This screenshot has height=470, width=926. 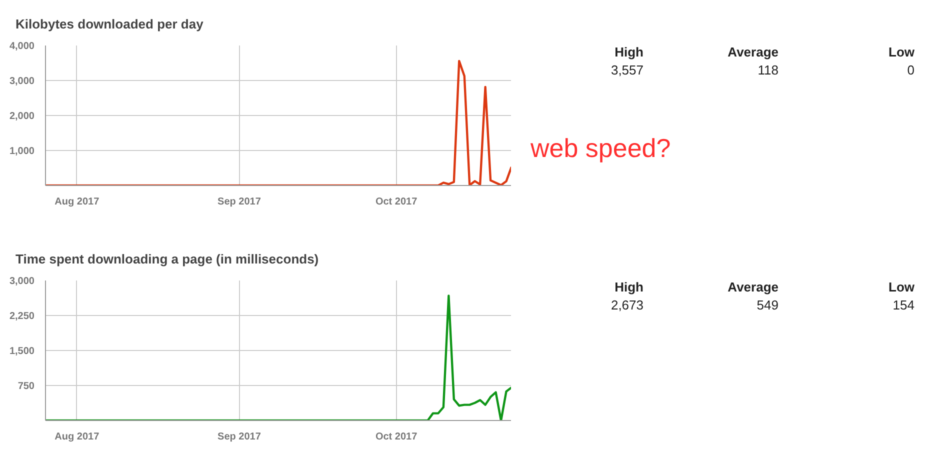 What do you see at coordinates (110, 24) in the screenshot?
I see `chart-title: Kilobytes downloaded per day` at bounding box center [110, 24].